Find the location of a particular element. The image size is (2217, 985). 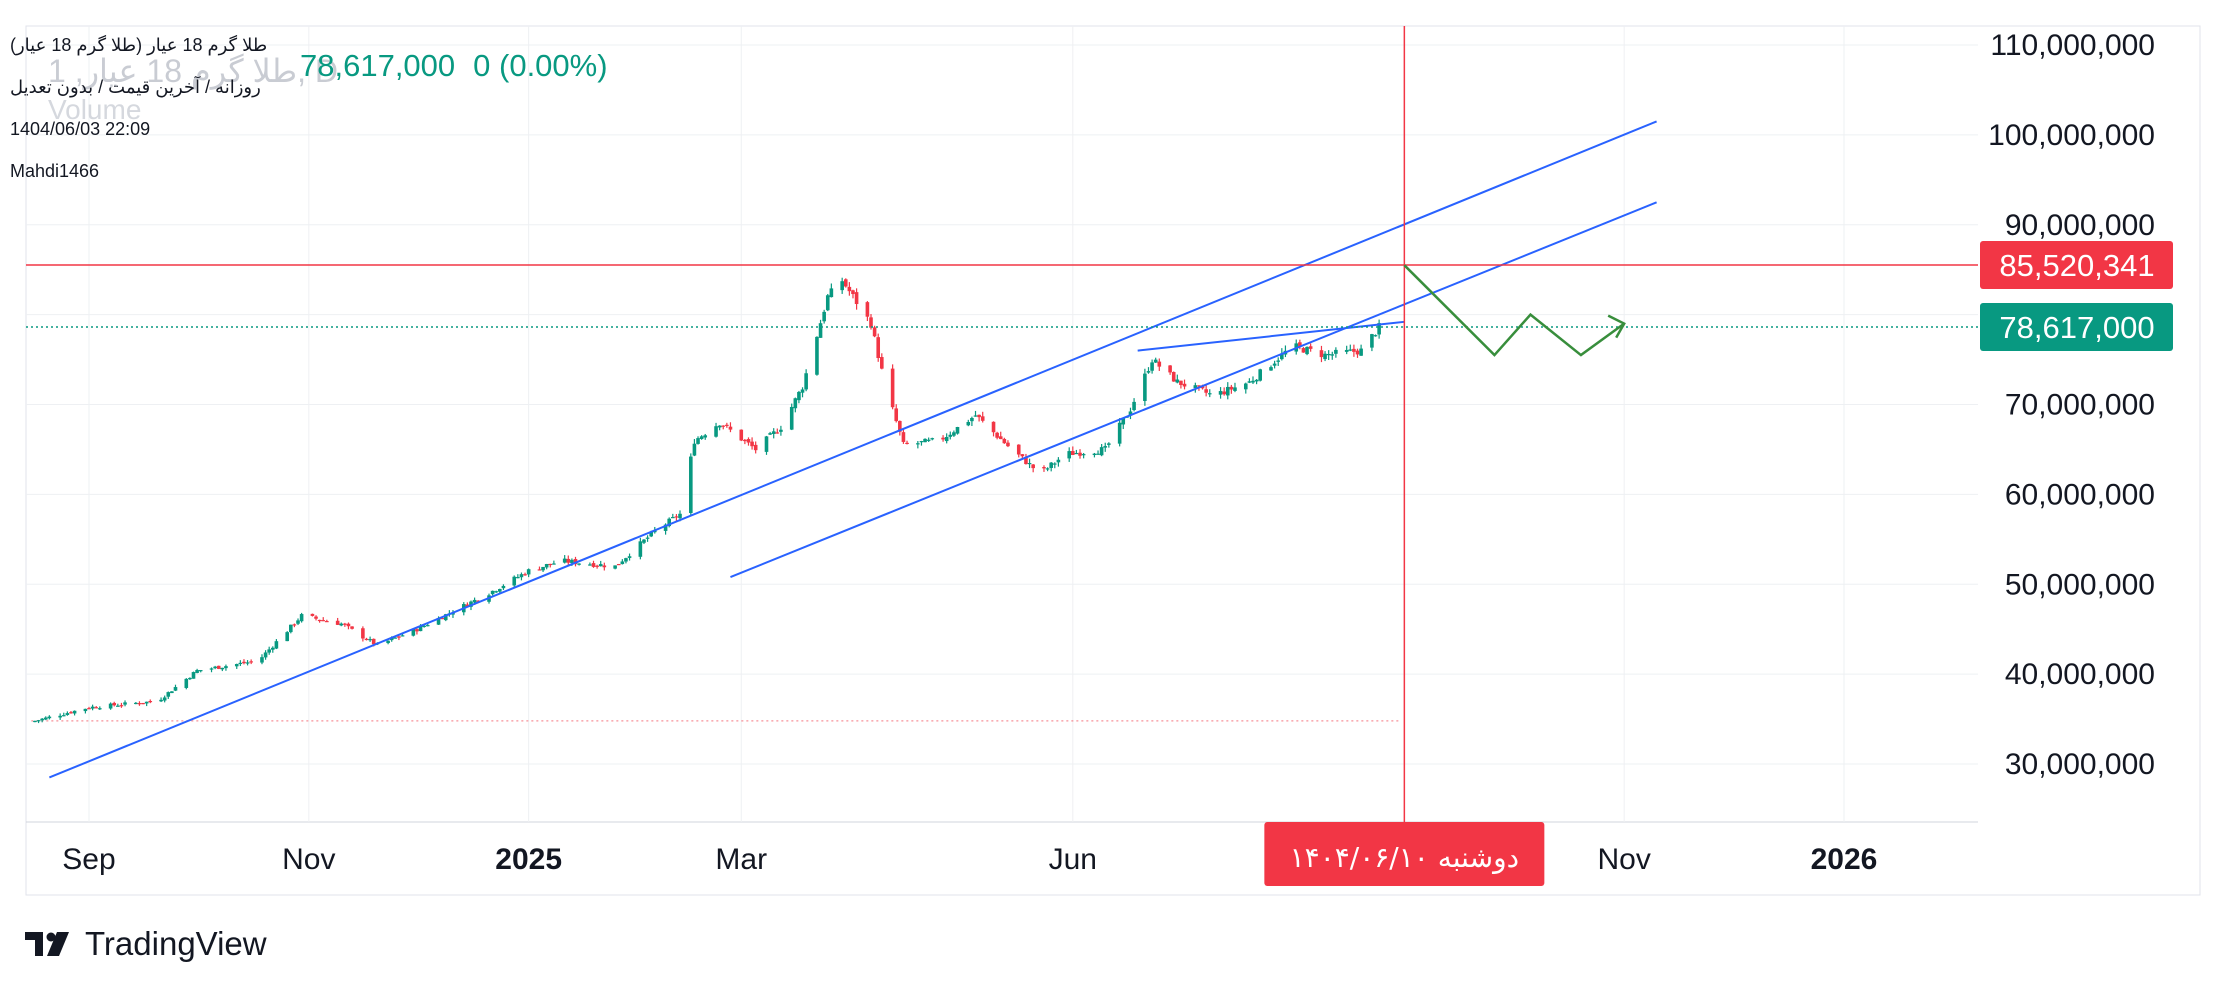

forecast-path is located at coordinates (1514, 310).